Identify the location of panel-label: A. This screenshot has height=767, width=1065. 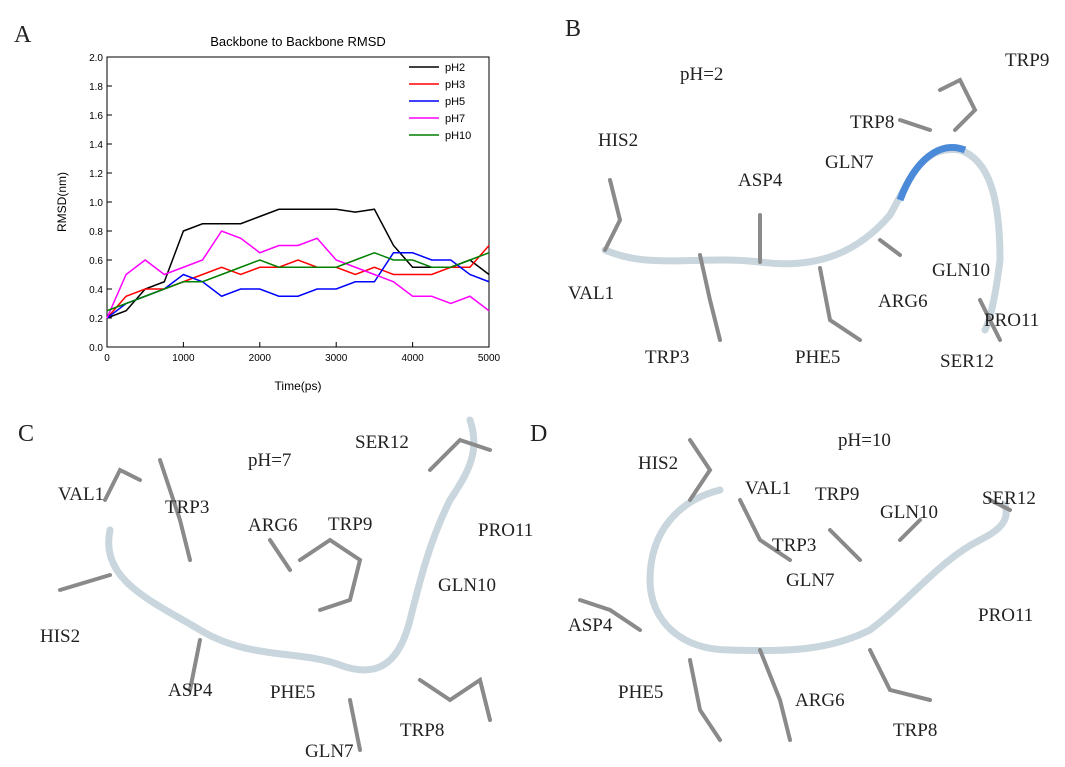
(23, 35).